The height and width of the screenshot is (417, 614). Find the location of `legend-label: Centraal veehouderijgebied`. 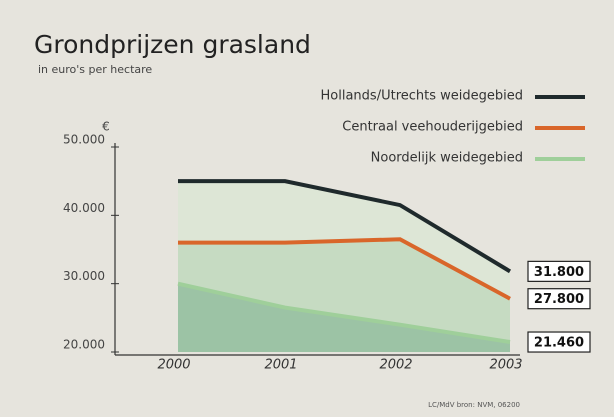

legend-label: Centraal veehouderijgebied is located at coordinates (432, 127).